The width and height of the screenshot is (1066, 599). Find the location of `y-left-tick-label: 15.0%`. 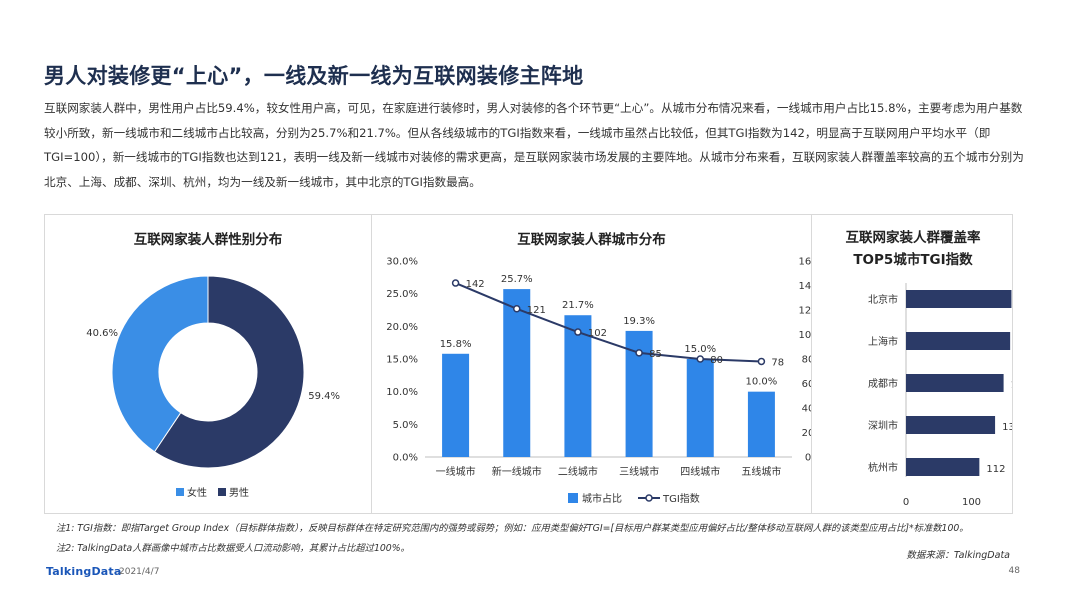

y-left-tick-label: 15.0% is located at coordinates (402, 360).